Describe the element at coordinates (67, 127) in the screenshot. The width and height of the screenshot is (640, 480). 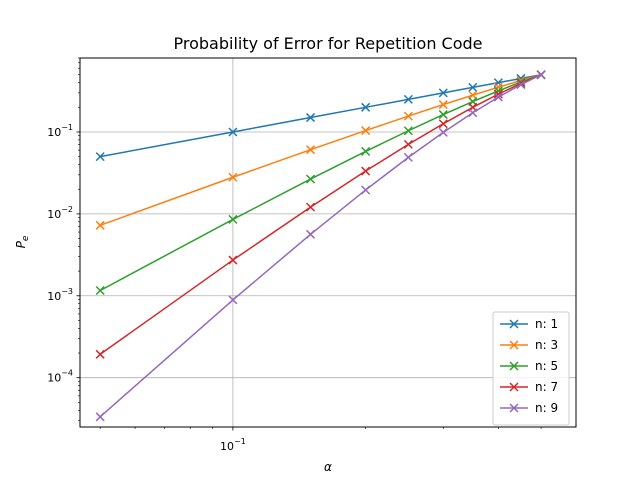
I see `y-tick-label-exp: −1` at that location.